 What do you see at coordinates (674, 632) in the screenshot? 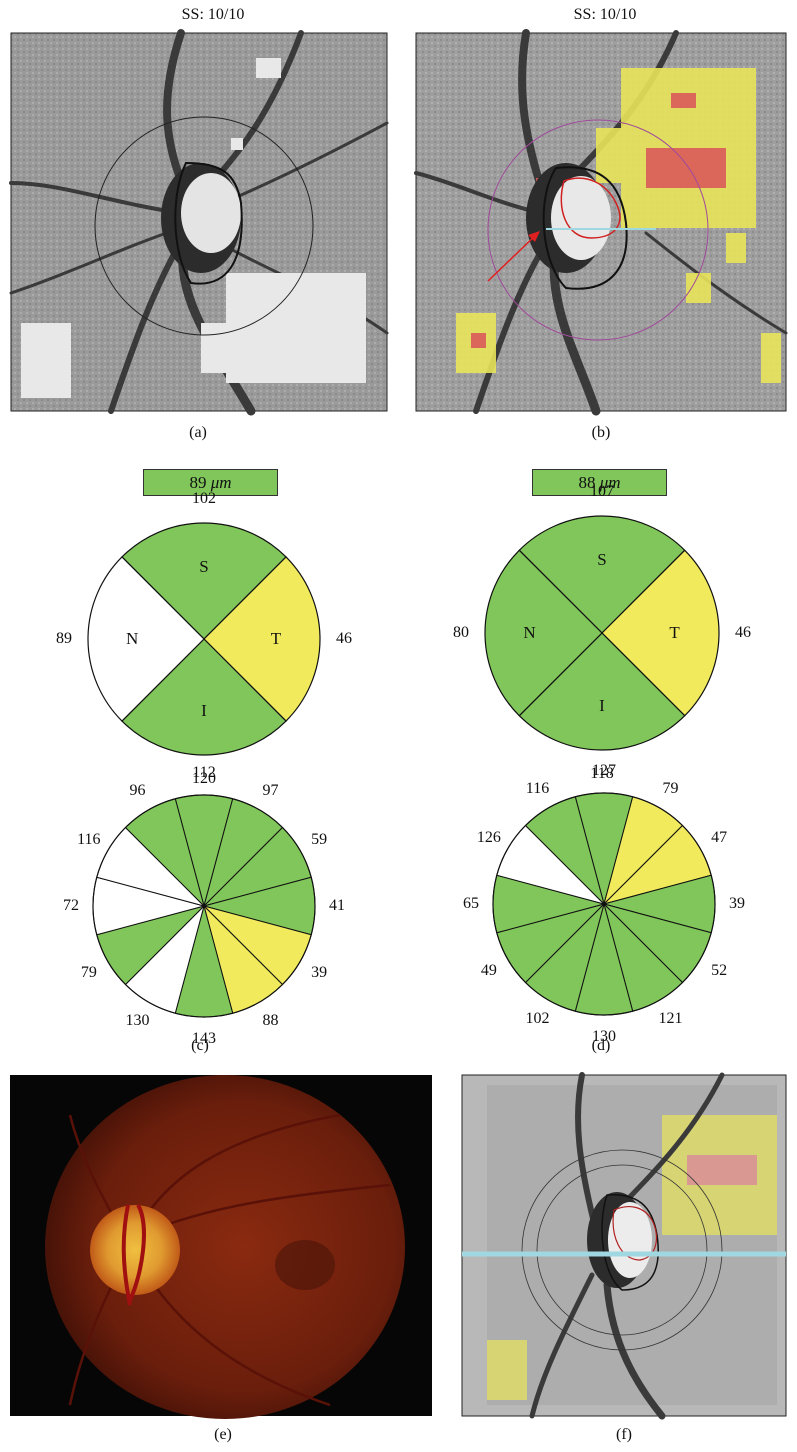
I see `d-quadrant-letter-T: T` at bounding box center [674, 632].